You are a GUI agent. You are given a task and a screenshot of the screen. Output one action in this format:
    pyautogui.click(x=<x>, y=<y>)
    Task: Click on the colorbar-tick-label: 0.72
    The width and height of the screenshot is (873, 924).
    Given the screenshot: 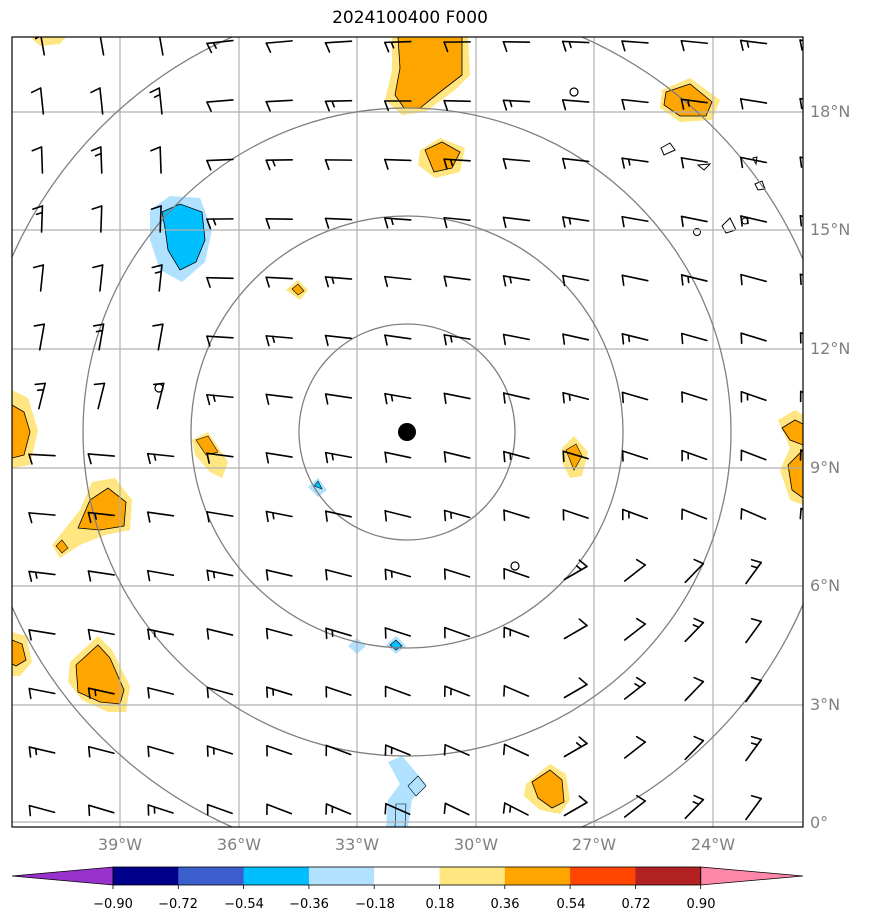 What is the action you would take?
    pyautogui.click(x=636, y=904)
    